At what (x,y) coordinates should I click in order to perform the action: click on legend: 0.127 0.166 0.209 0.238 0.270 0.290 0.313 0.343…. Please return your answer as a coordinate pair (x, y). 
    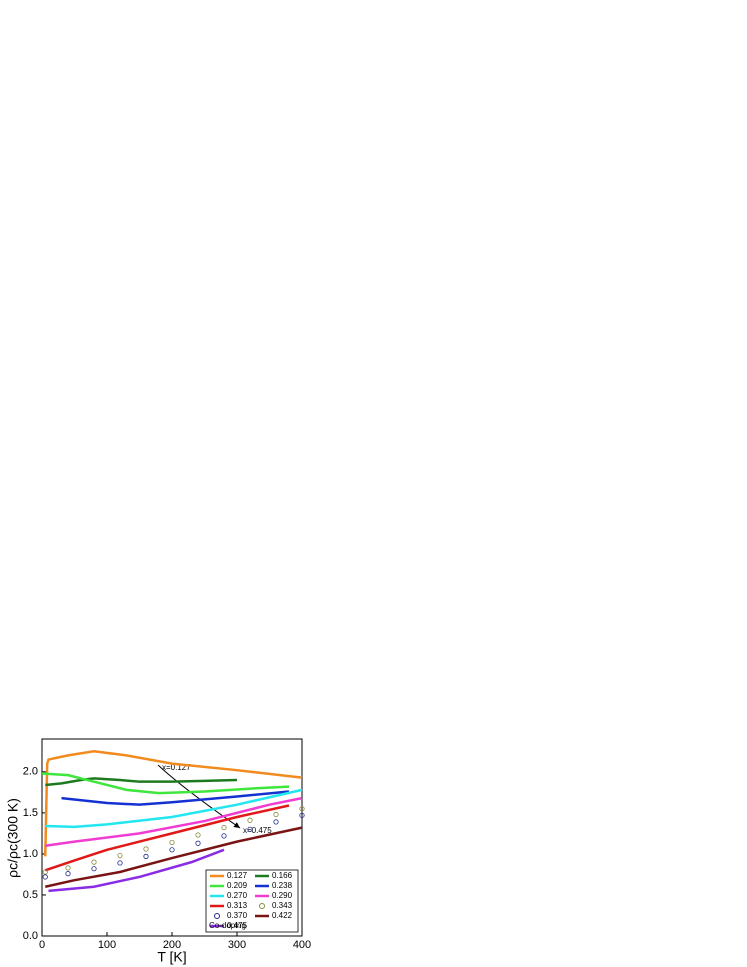
    Looking at the image, I should click on (252, 901).